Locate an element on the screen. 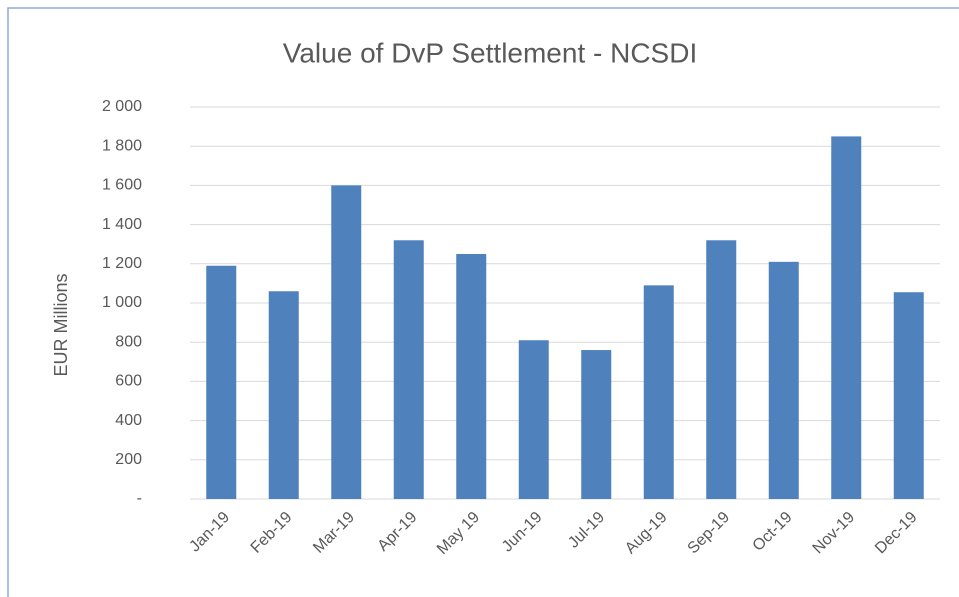 Image resolution: width=959 pixels, height=597 pixels. y-tick-label: 1 400 is located at coordinates (122, 224).